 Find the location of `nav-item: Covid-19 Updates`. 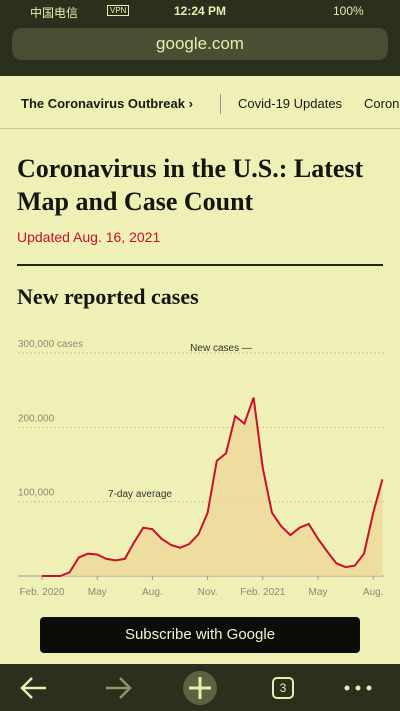

nav-item: Covid-19 Updates is located at coordinates (290, 103).